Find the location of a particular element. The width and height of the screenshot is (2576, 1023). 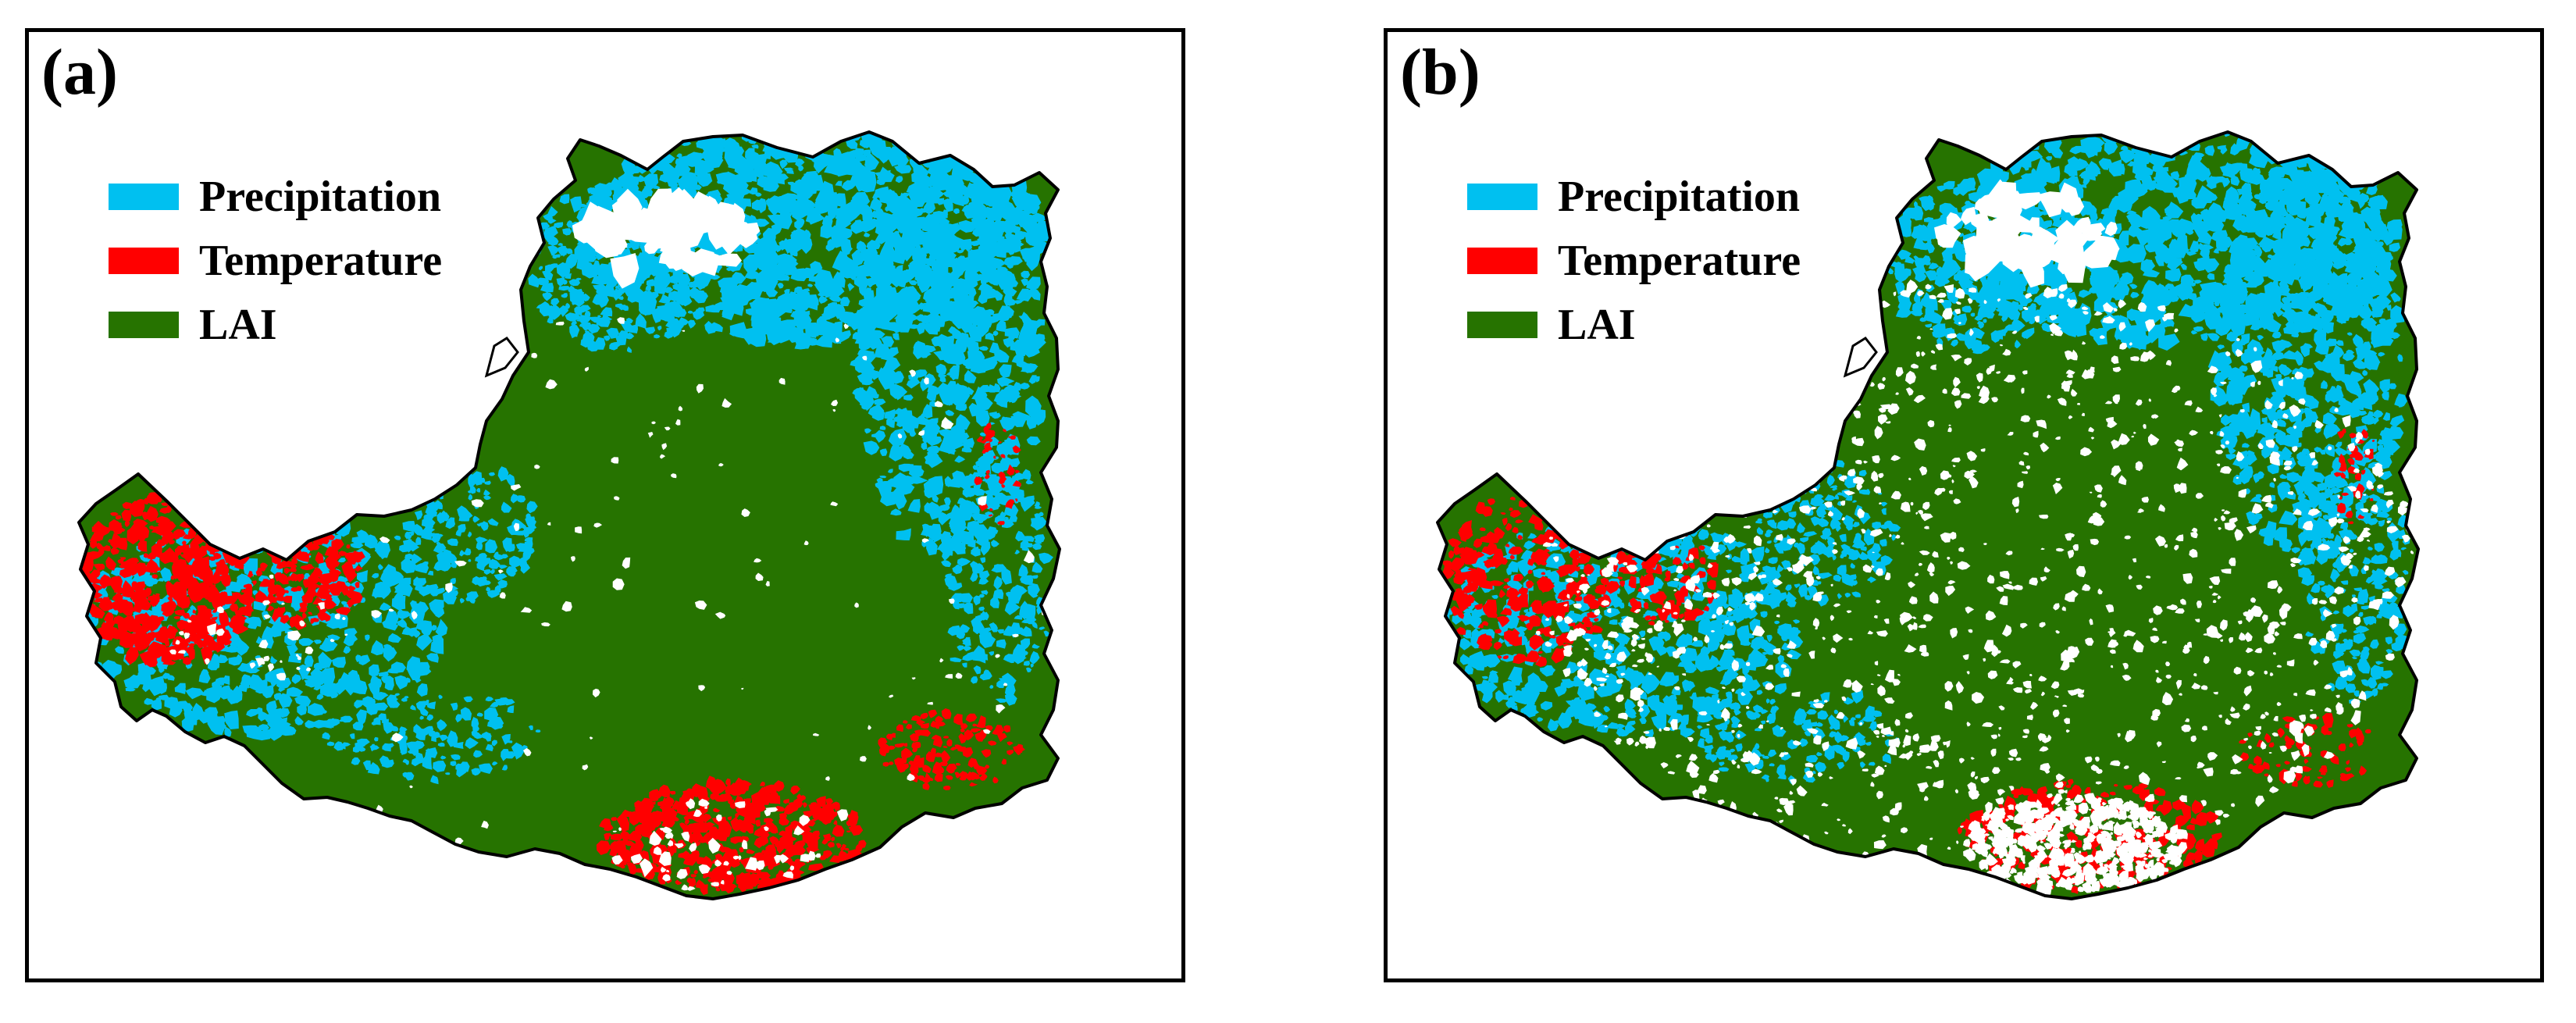

panel-label-b: (b) is located at coordinates (1440, 72).